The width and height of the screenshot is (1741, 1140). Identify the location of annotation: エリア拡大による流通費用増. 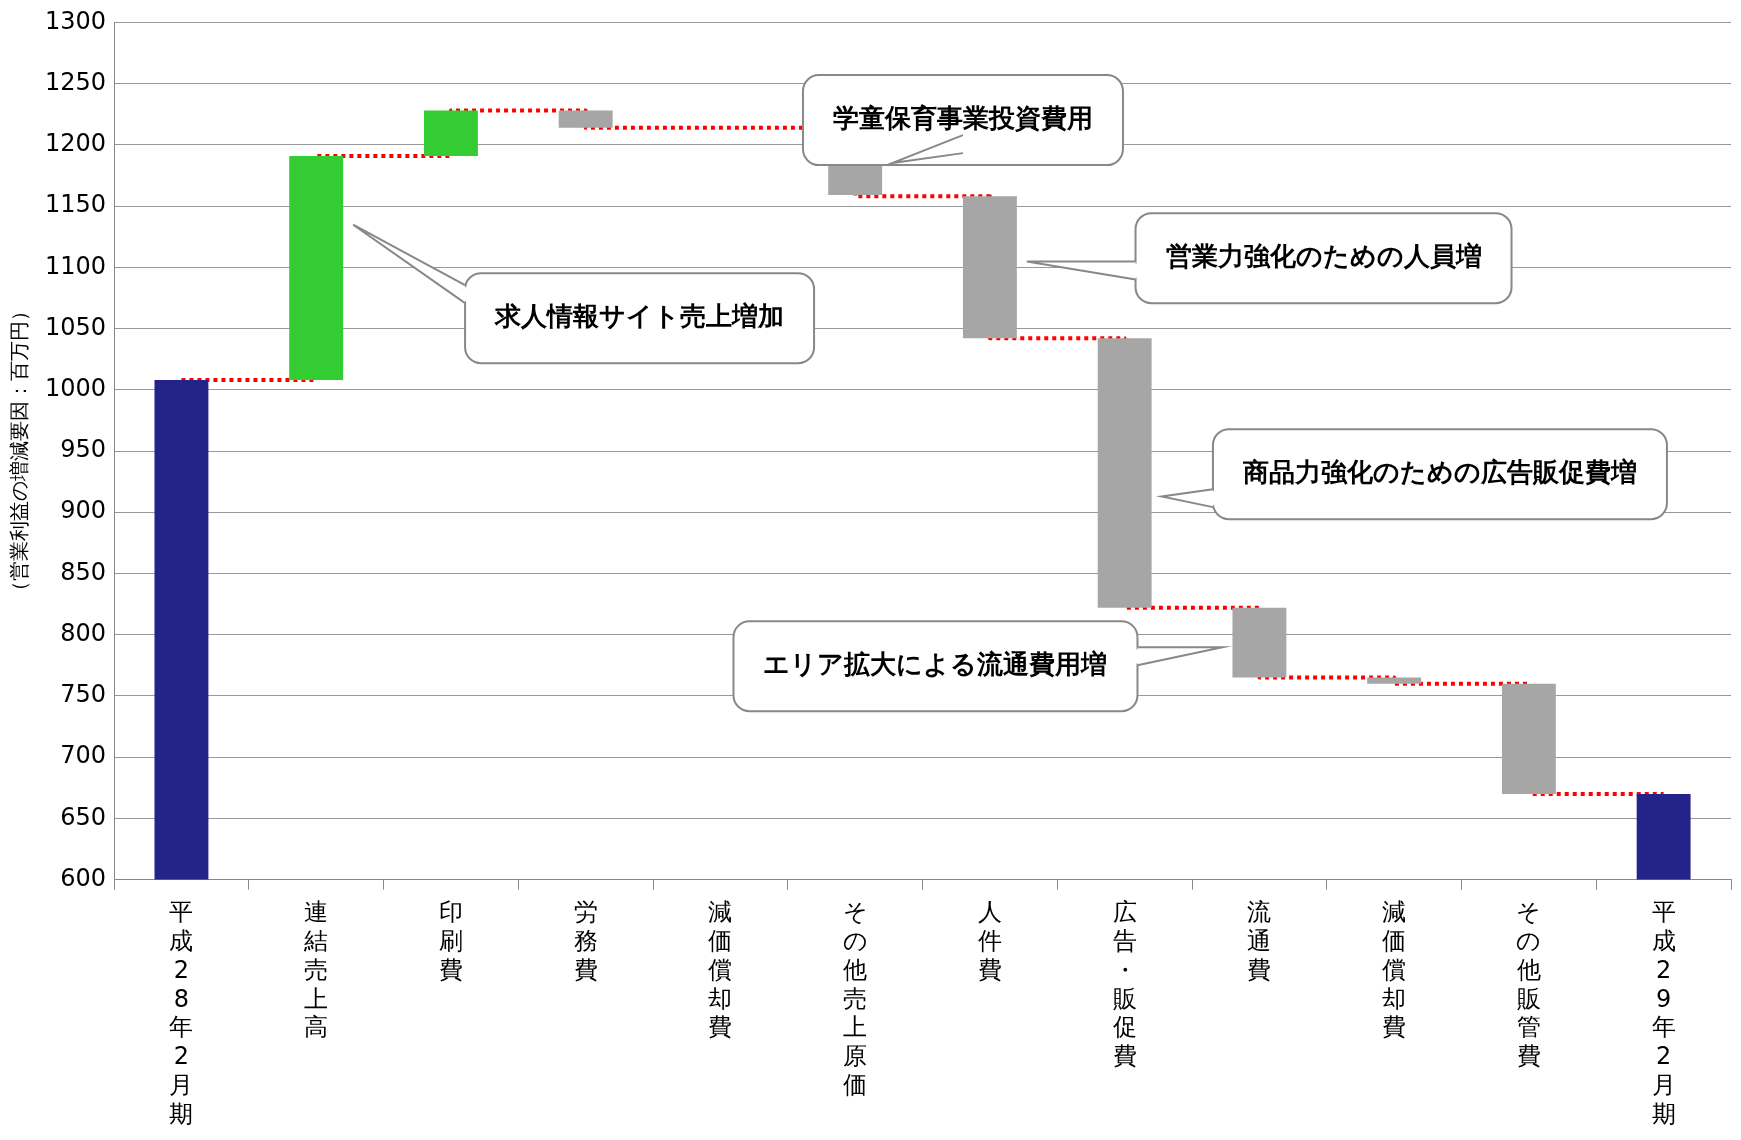
(935, 663).